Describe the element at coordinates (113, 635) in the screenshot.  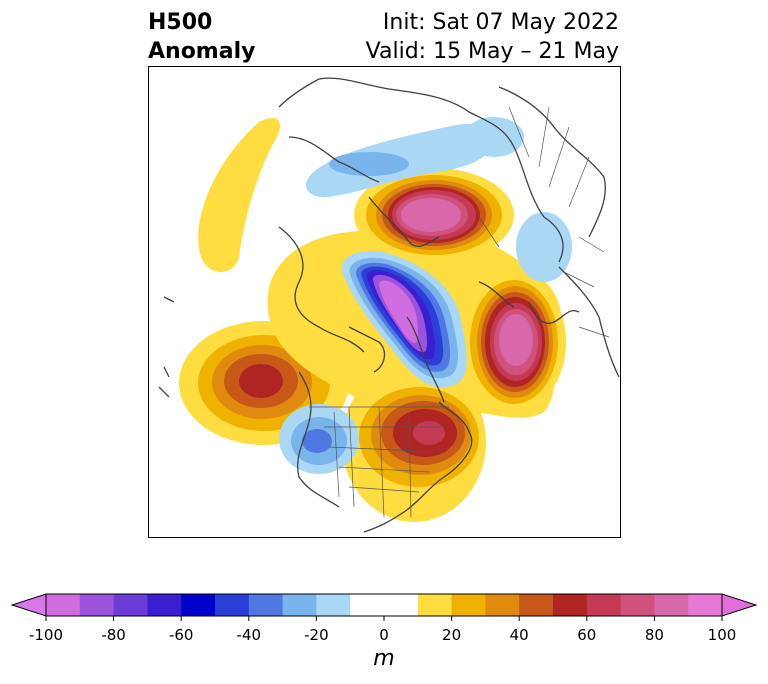
I see `colorbar-tick-label: -80` at that location.